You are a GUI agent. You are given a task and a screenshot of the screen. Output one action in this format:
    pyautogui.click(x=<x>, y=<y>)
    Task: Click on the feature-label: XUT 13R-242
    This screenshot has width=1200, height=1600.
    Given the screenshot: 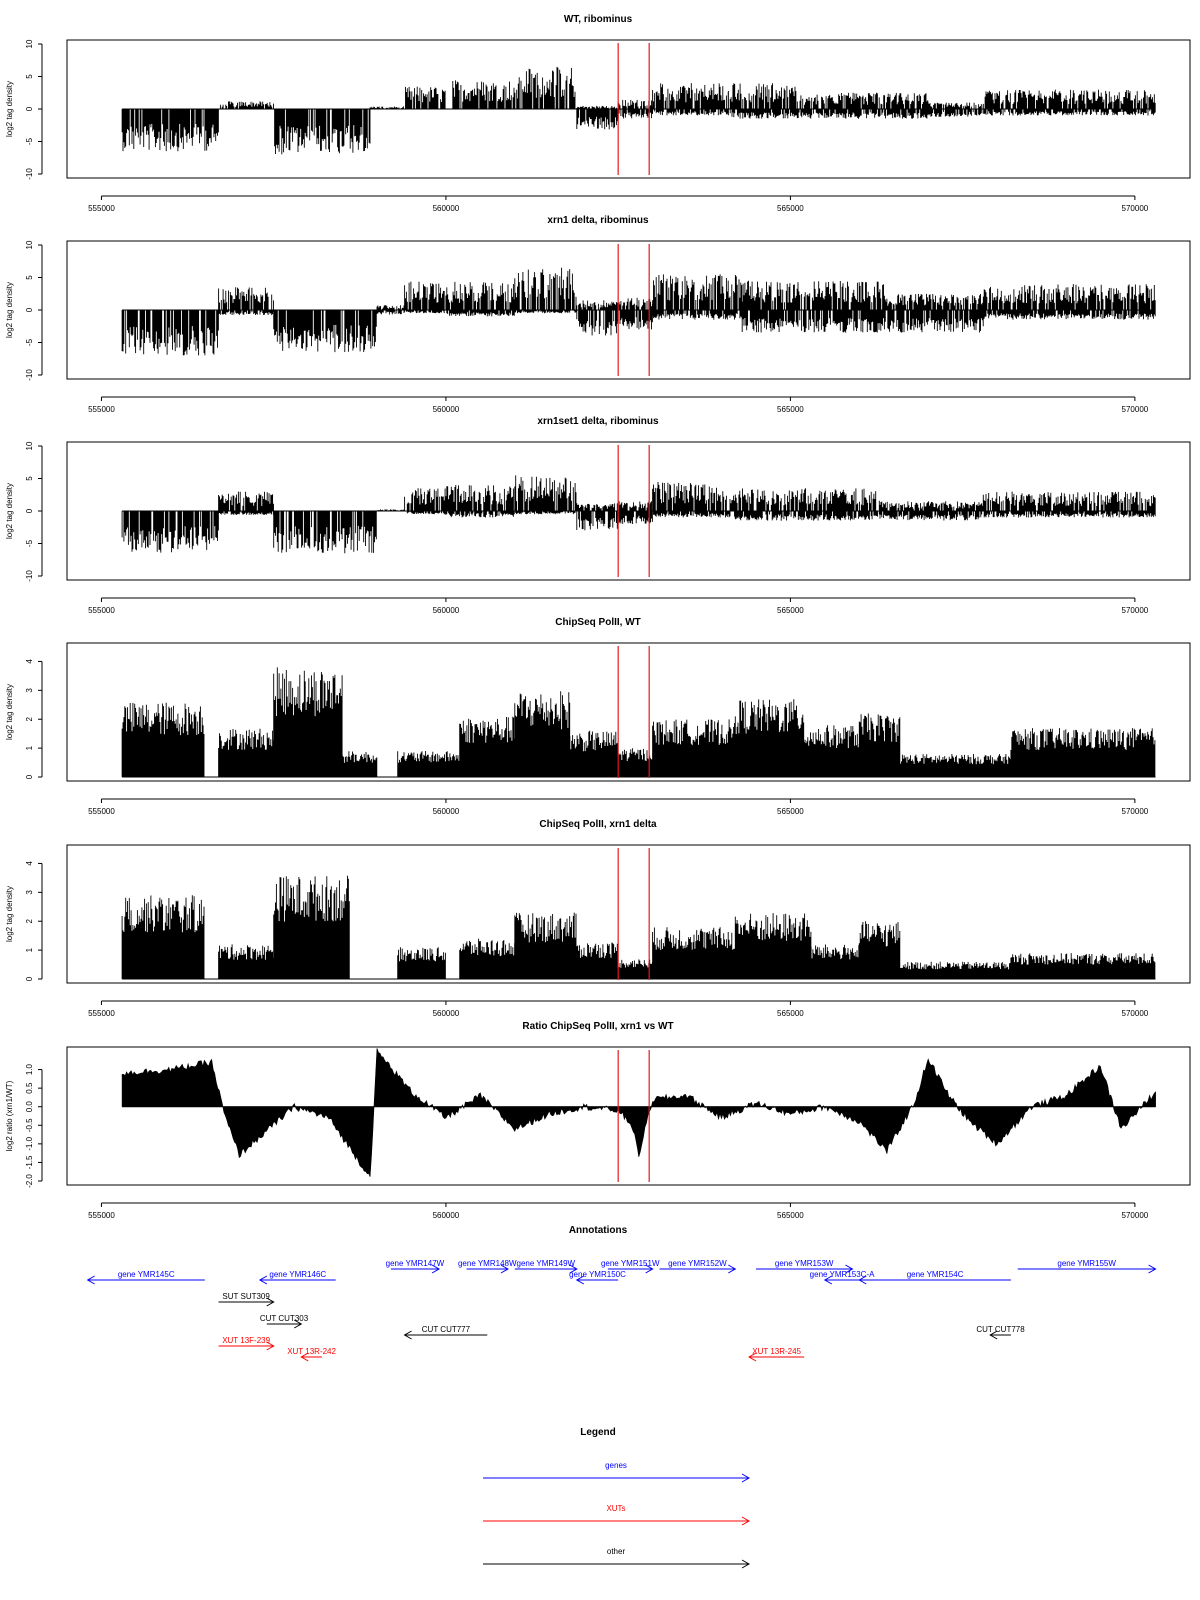 What is the action you would take?
    pyautogui.click(x=311, y=1351)
    